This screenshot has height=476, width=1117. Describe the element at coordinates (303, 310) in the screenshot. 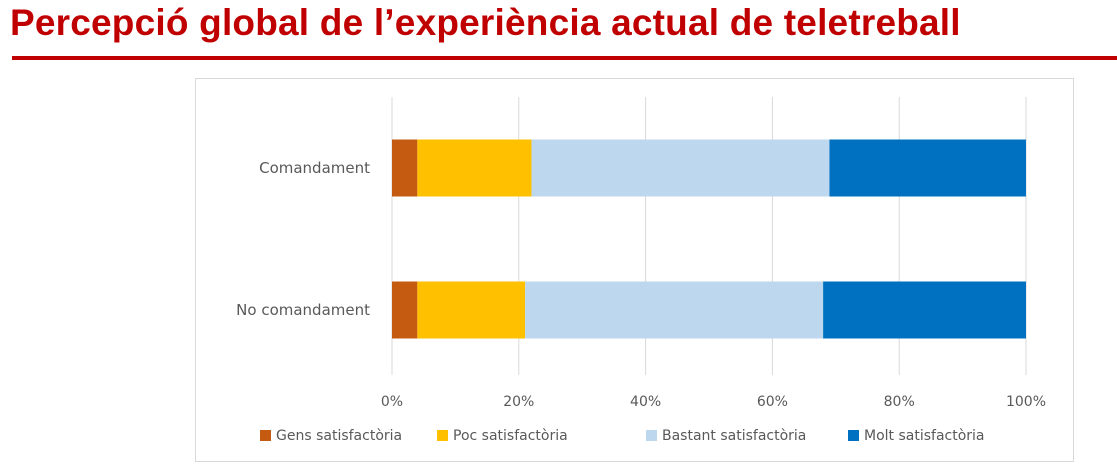

I see `category-label: No comandament` at that location.